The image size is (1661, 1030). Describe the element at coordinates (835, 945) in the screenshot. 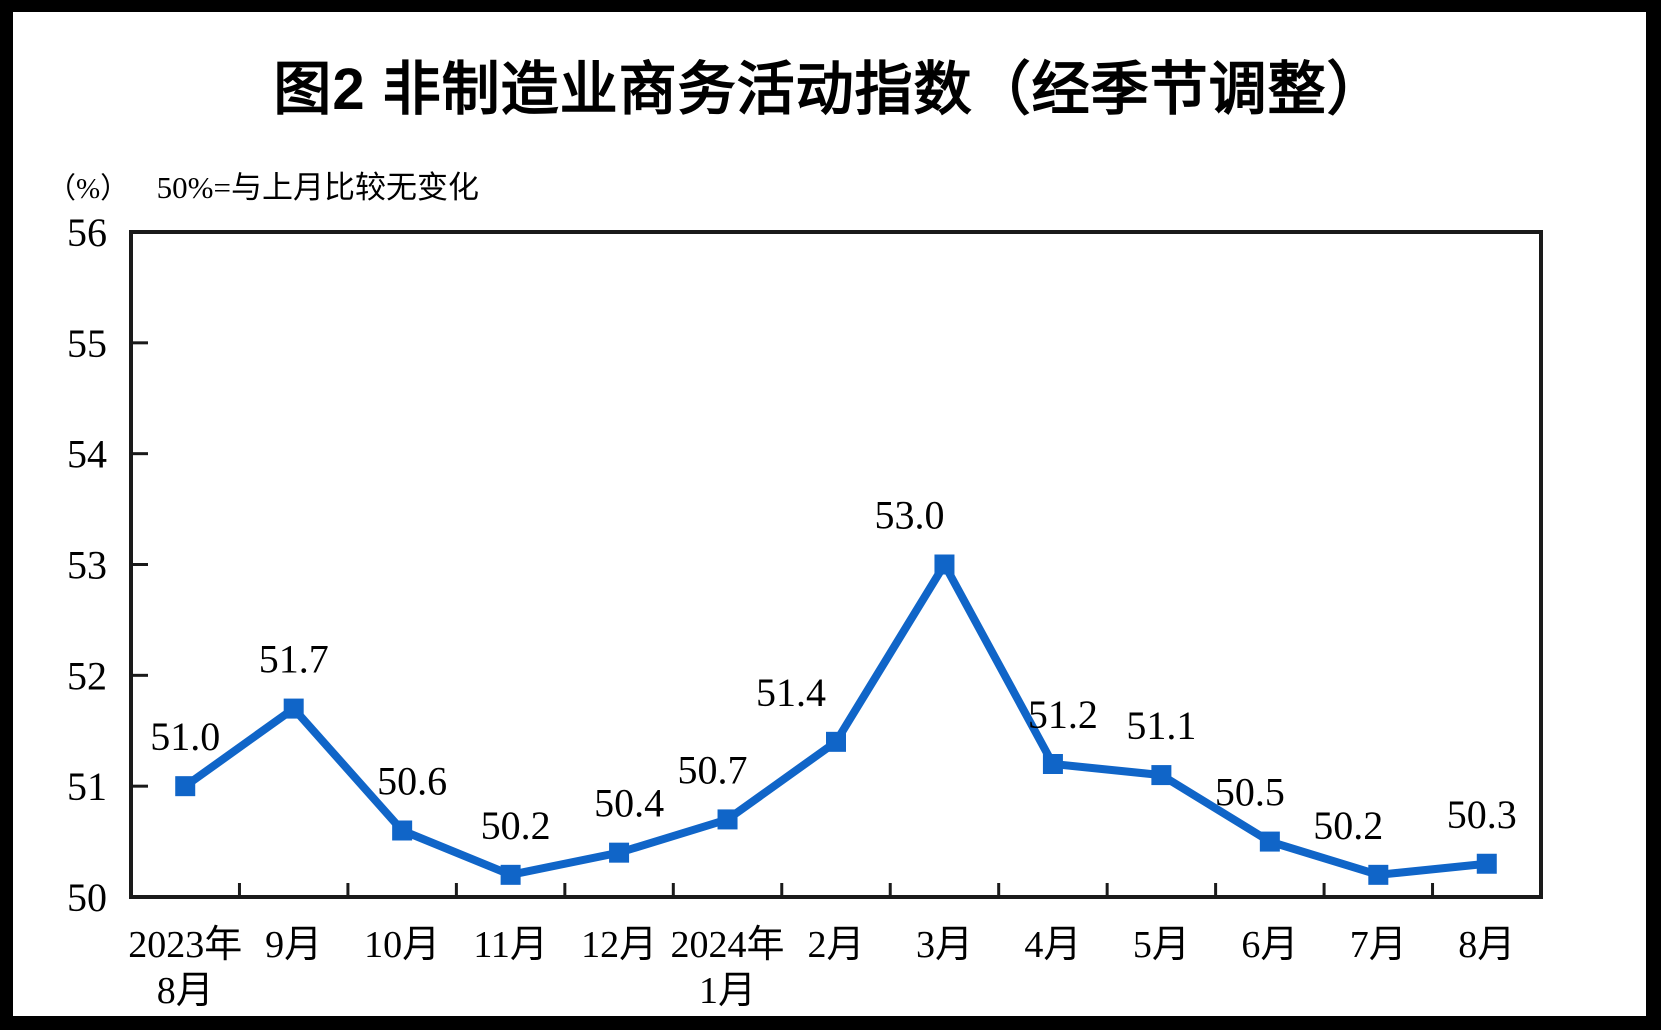

I see `x-axis-tick-label: 2月` at that location.